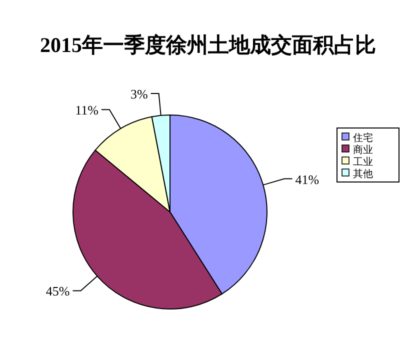 This screenshot has height=353, width=416. What do you see at coordinates (363, 150) in the screenshot?
I see `legend-label: 商业` at bounding box center [363, 150].